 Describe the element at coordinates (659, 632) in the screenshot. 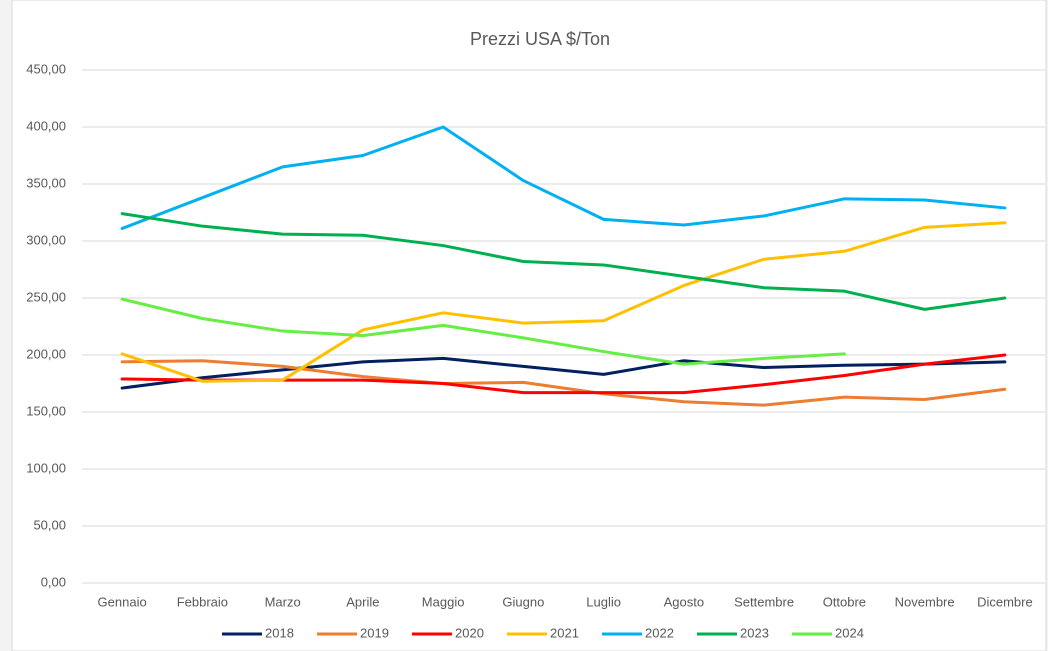

I see `legend-label: 2022` at that location.